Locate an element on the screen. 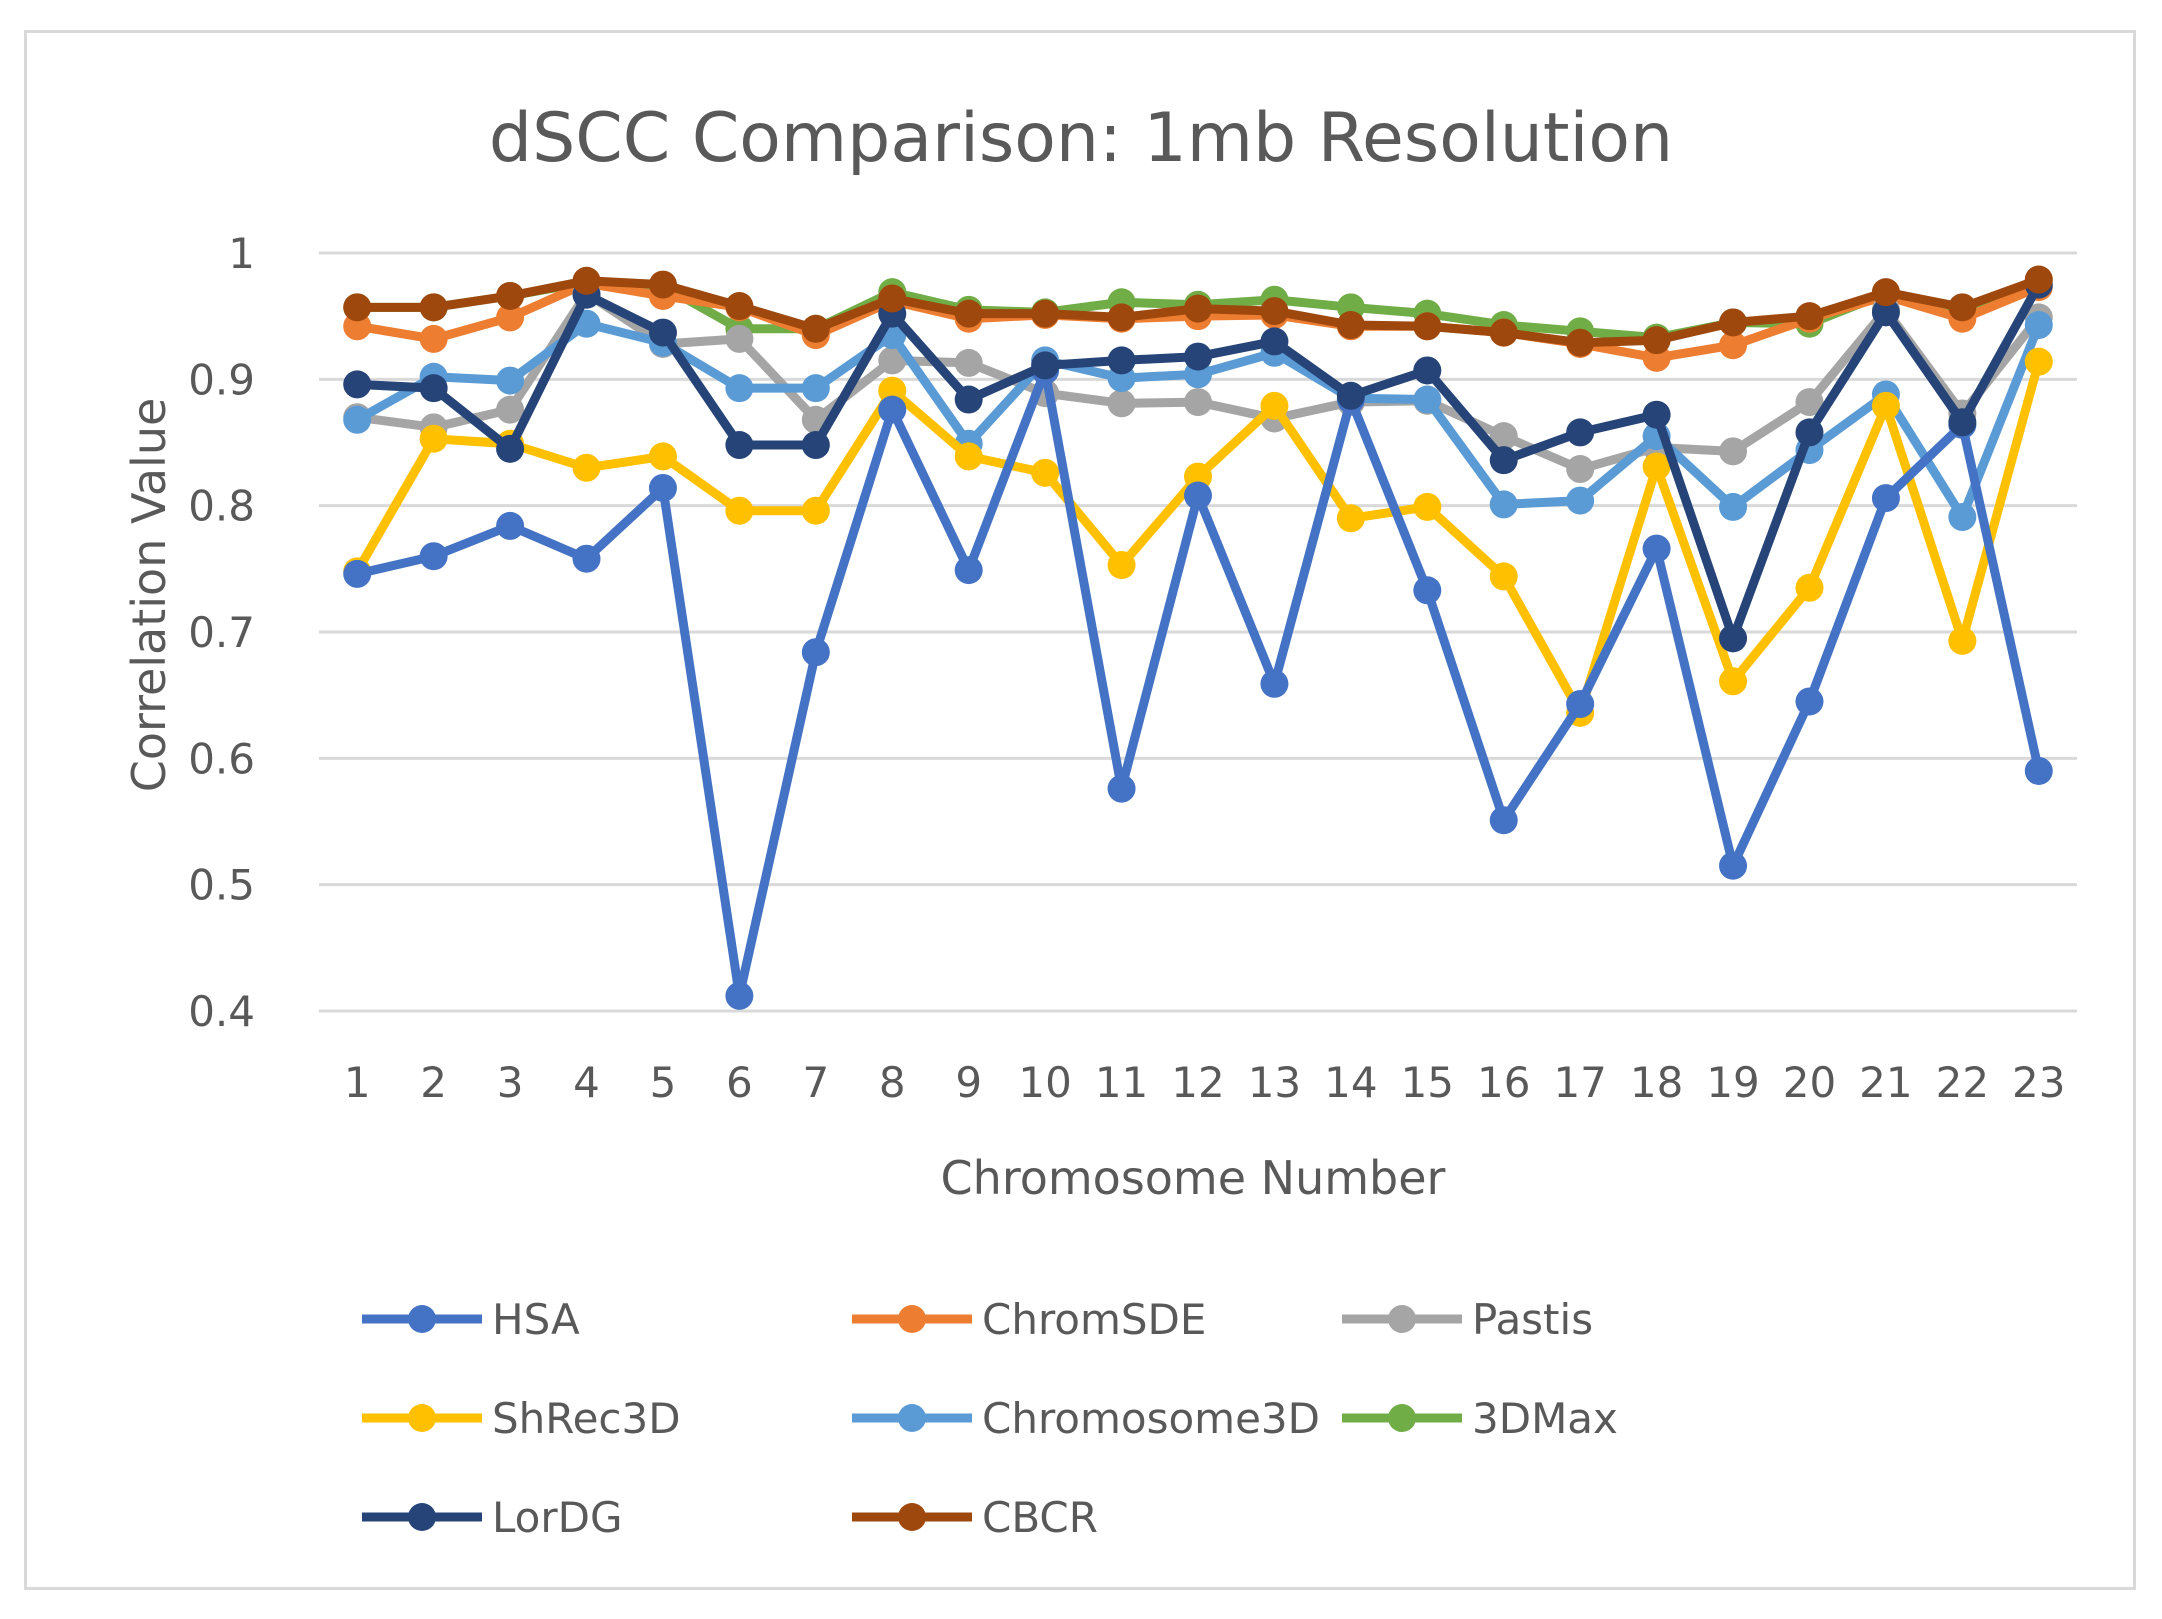 The width and height of the screenshot is (2162, 1619). legend-marker-LorDG is located at coordinates (422, 1517).